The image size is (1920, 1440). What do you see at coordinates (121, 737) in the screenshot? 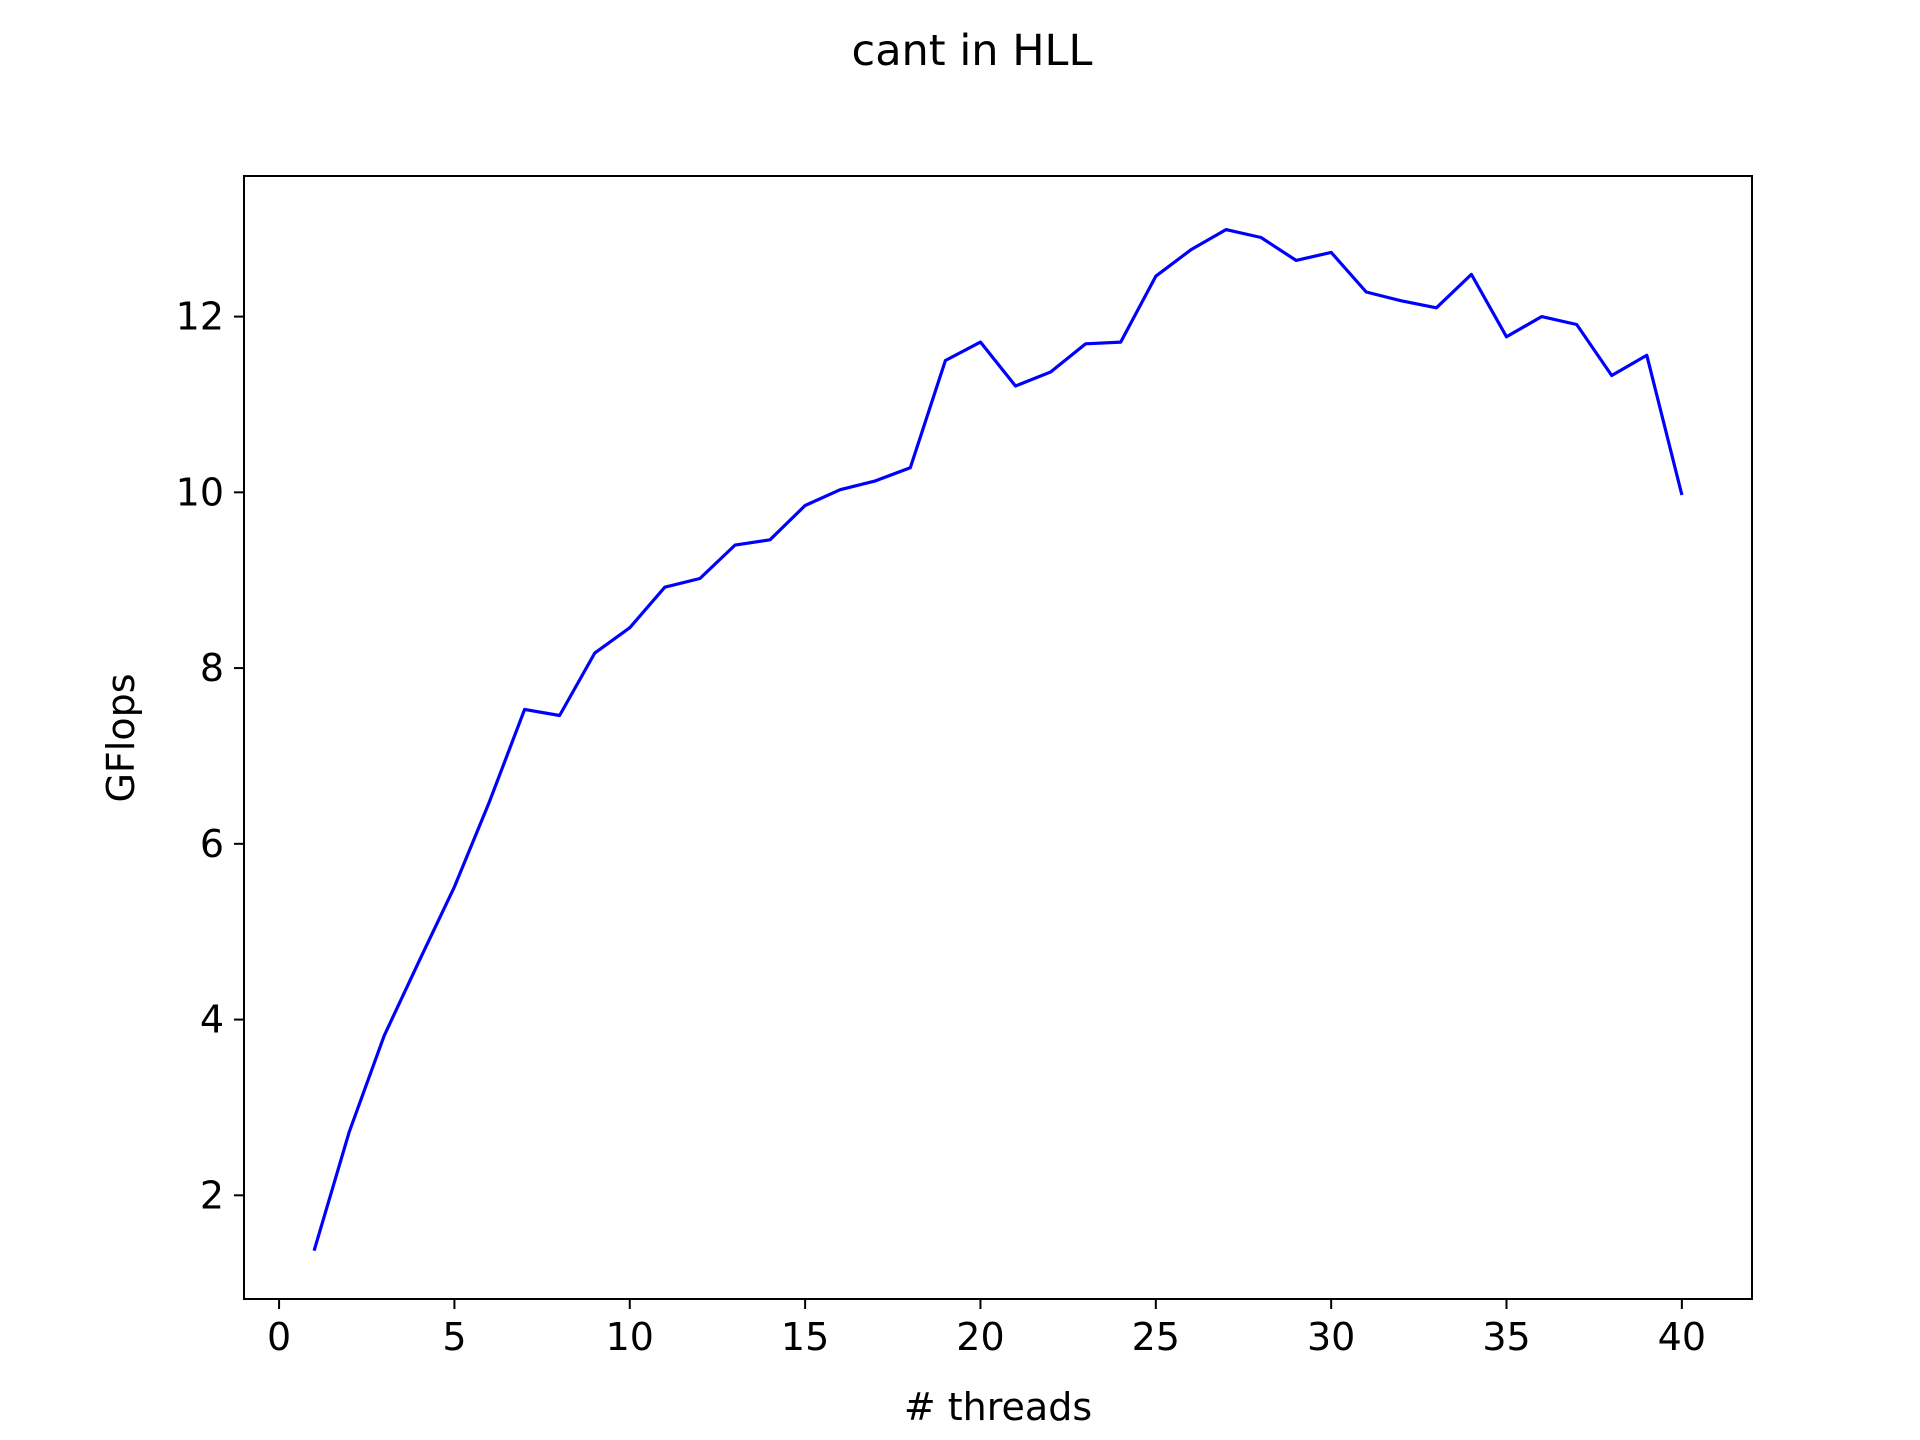
I see `y-axis-label: GFlops` at bounding box center [121, 737].